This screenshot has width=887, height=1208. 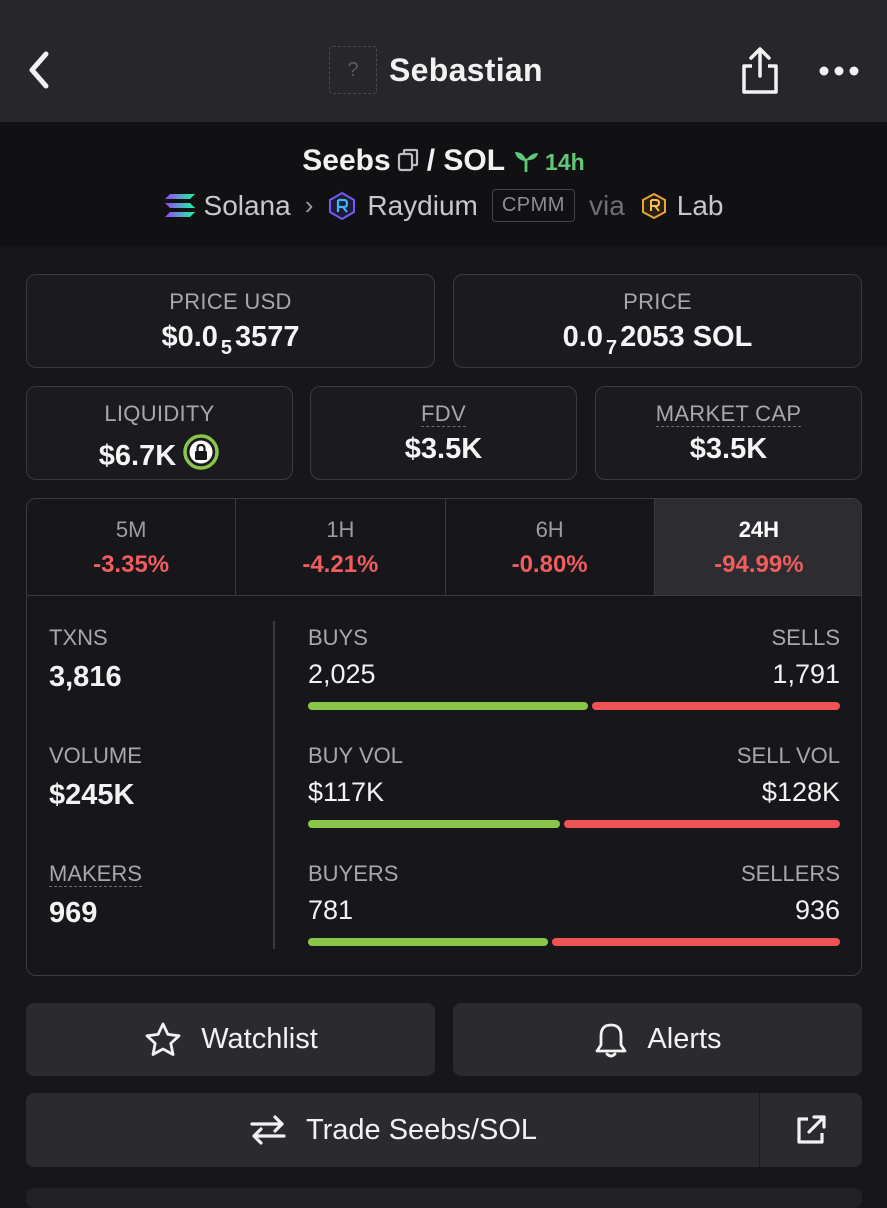 What do you see at coordinates (817, 910) in the screenshot?
I see `sellers-value: 936` at bounding box center [817, 910].